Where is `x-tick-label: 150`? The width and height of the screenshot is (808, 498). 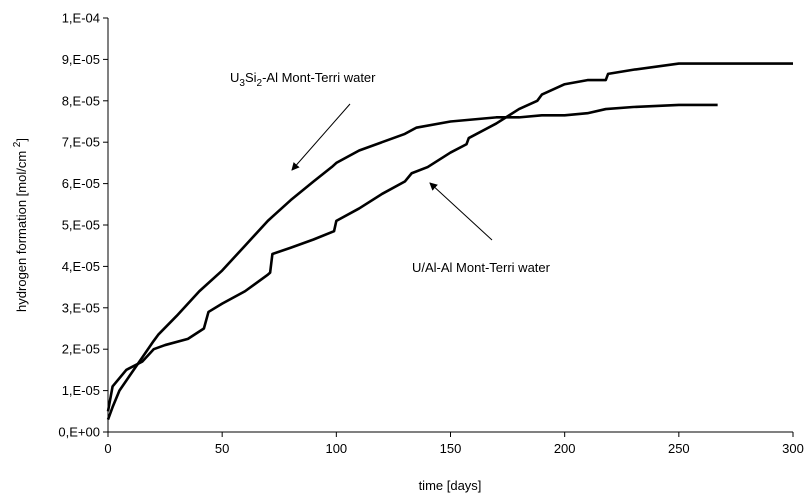 x-tick-label: 150 is located at coordinates (451, 448).